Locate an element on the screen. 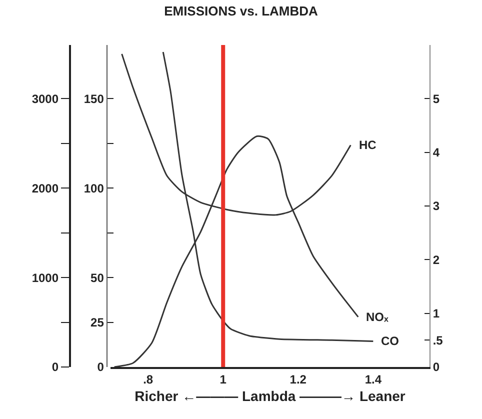  y-tick-label: 1000 is located at coordinates (45, 277).